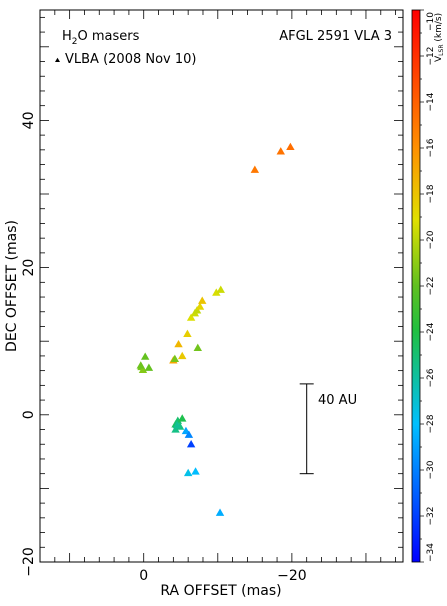 Image resolution: width=447 pixels, height=606 pixels. I want to click on colorbar-tick-label: −20, so click(431, 239).